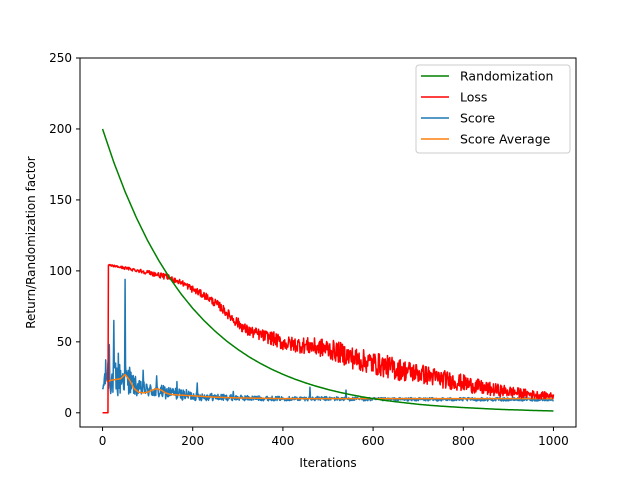 The image size is (640, 480). I want to click on y-tick-label: 0, so click(68, 413).